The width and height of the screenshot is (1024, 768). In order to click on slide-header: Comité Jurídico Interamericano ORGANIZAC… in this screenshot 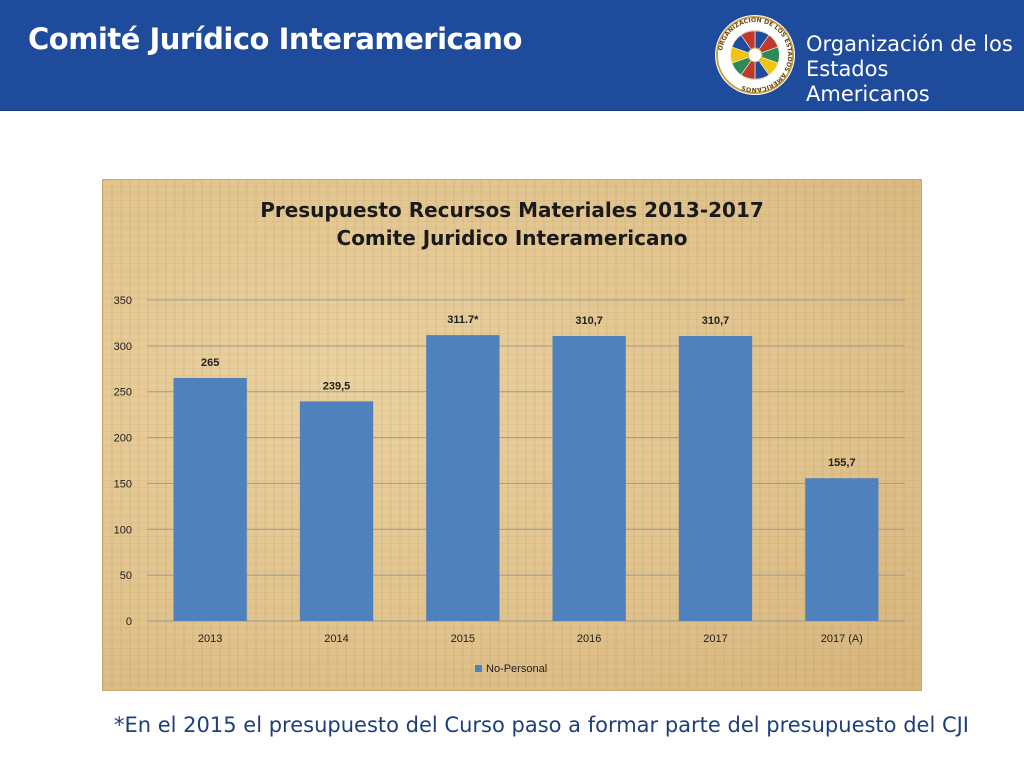, I will do `click(512, 55)`.